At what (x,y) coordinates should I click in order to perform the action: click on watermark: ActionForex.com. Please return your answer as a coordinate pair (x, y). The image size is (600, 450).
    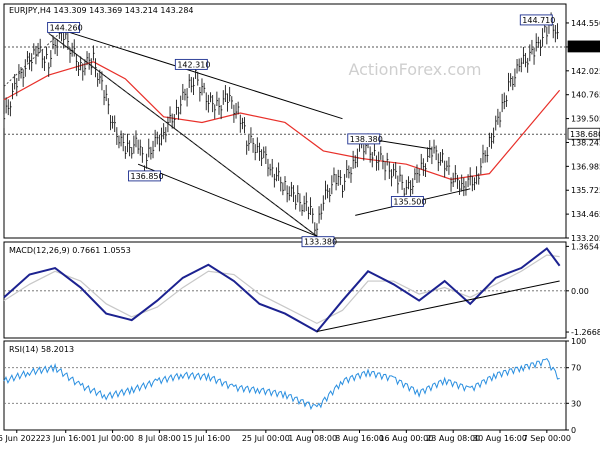
    Looking at the image, I should click on (414, 69).